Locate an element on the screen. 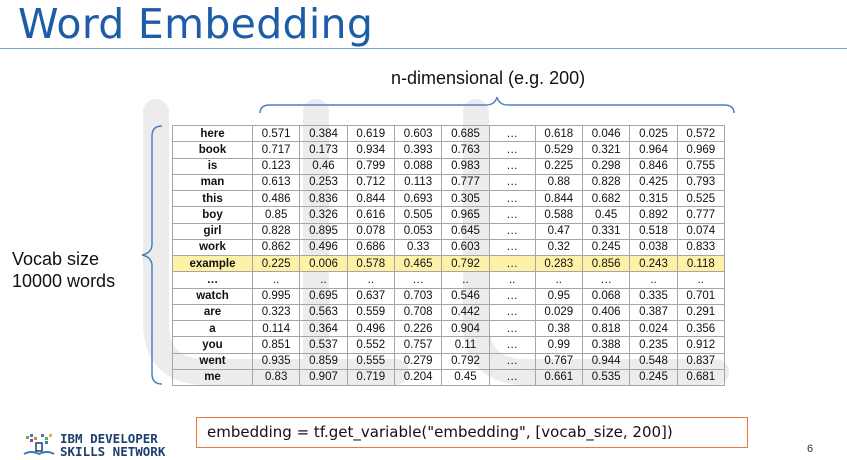 This screenshot has height=460, width=847. value-cell: 0.681 is located at coordinates (701, 377).